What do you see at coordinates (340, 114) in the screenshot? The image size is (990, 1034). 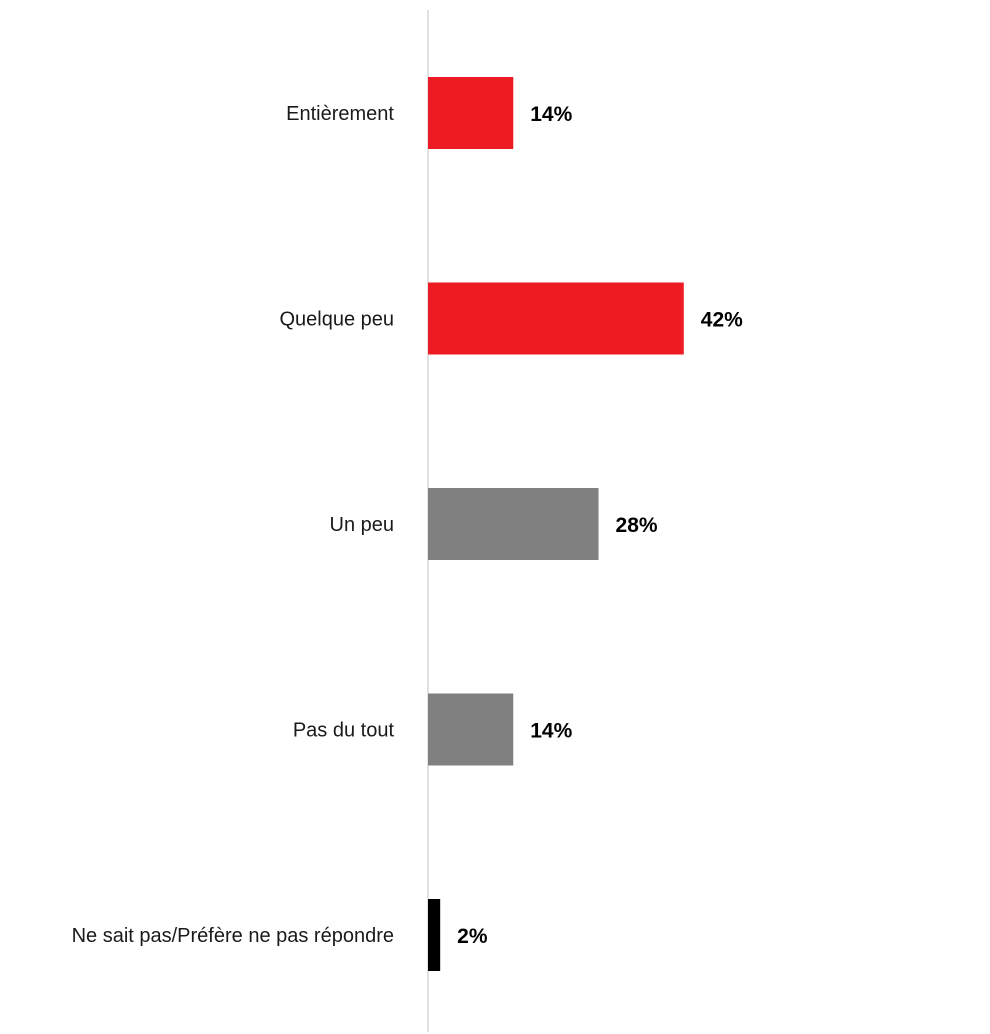 I see `category-label: Entièrement` at bounding box center [340, 114].